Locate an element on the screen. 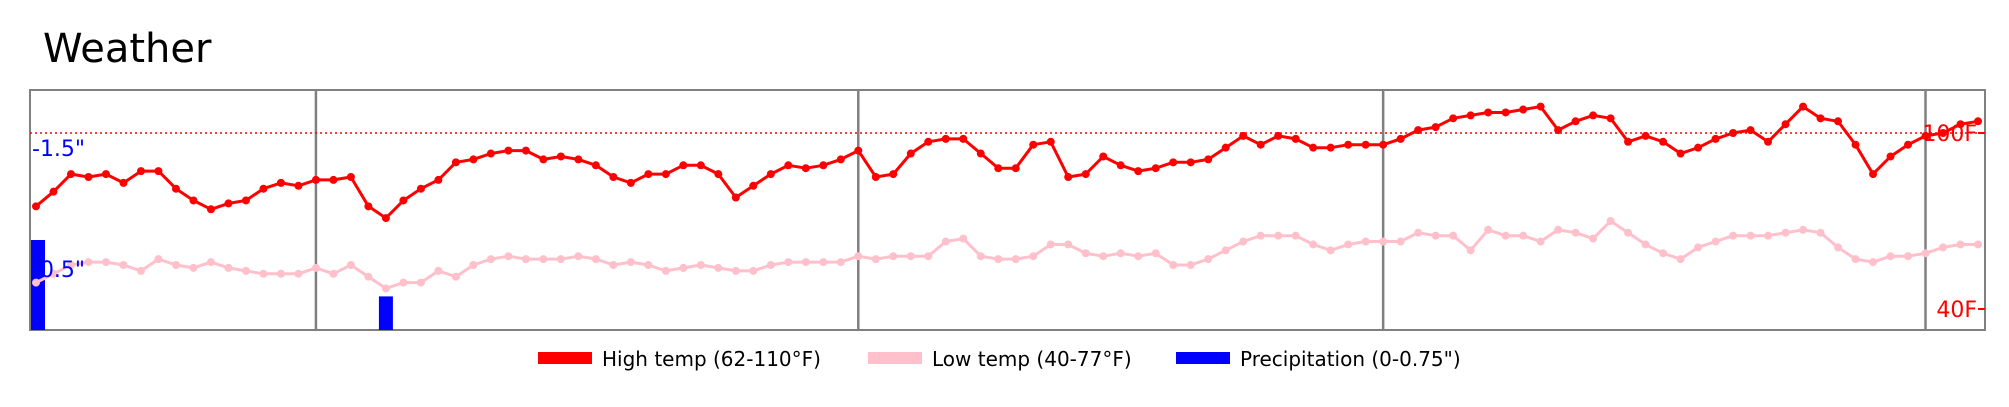 This screenshot has width=2009, height=407. precip-label-1: -0.5" is located at coordinates (58, 270).